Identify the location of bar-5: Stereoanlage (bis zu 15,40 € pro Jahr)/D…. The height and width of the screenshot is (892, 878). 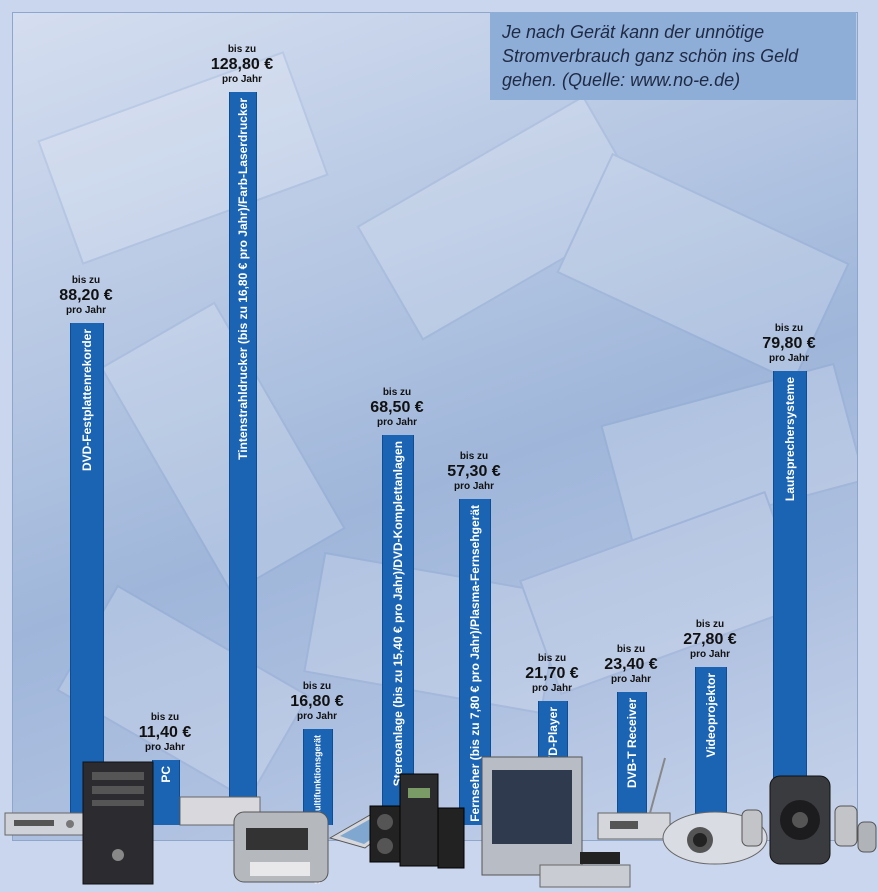
(398, 630).